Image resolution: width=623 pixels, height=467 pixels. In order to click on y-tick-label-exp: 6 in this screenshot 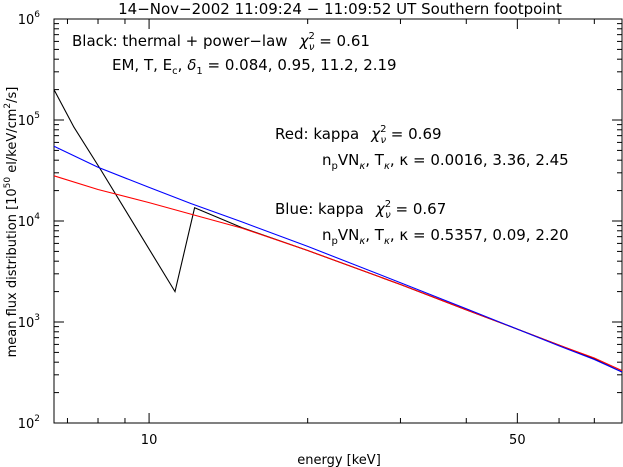, I will do `click(37, 15)`.